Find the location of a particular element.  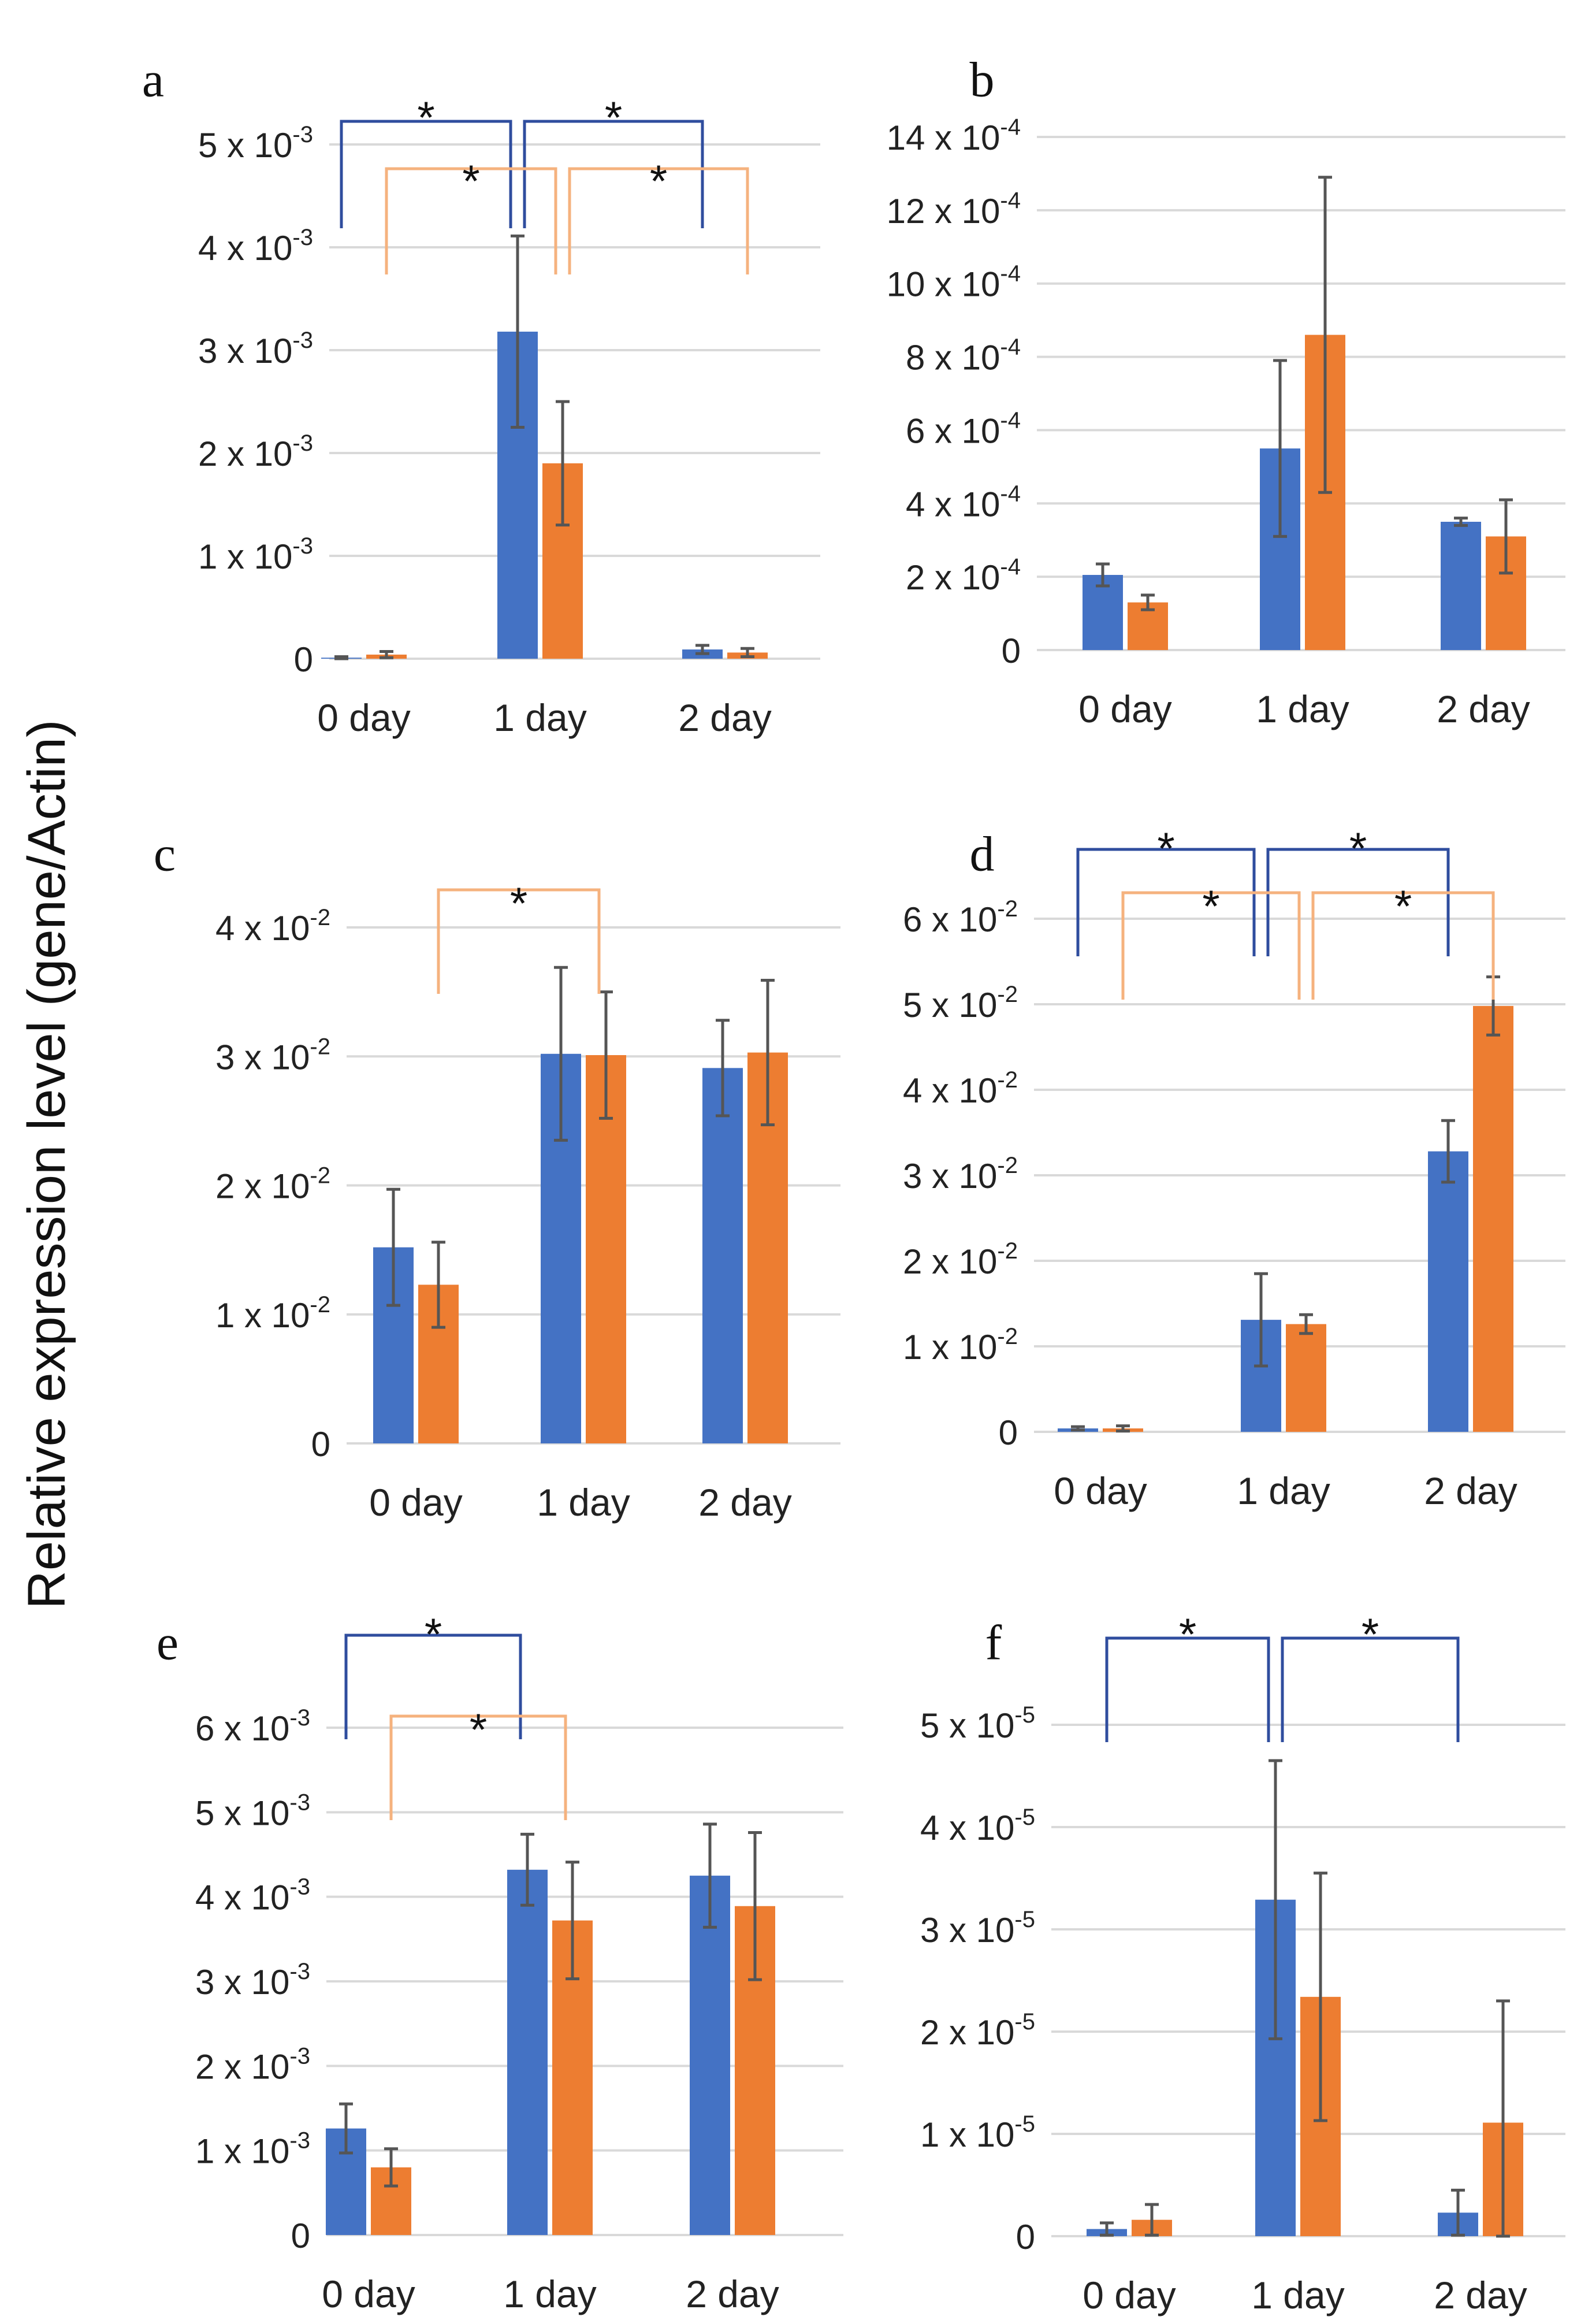

y-tick-label: 2 x 10⁻⁵ is located at coordinates (977, 2030).